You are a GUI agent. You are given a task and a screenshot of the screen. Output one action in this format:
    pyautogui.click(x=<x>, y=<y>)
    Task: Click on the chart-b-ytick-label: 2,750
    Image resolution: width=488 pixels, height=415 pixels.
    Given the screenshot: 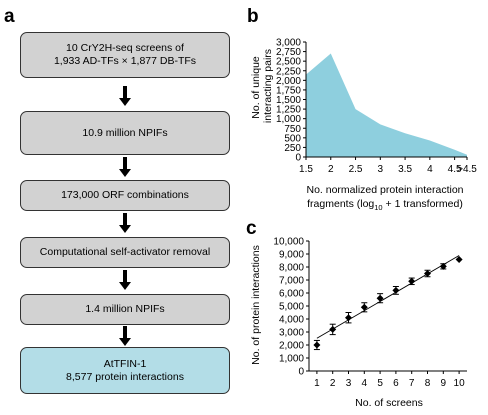 What is the action you would take?
    pyautogui.click(x=288, y=52)
    